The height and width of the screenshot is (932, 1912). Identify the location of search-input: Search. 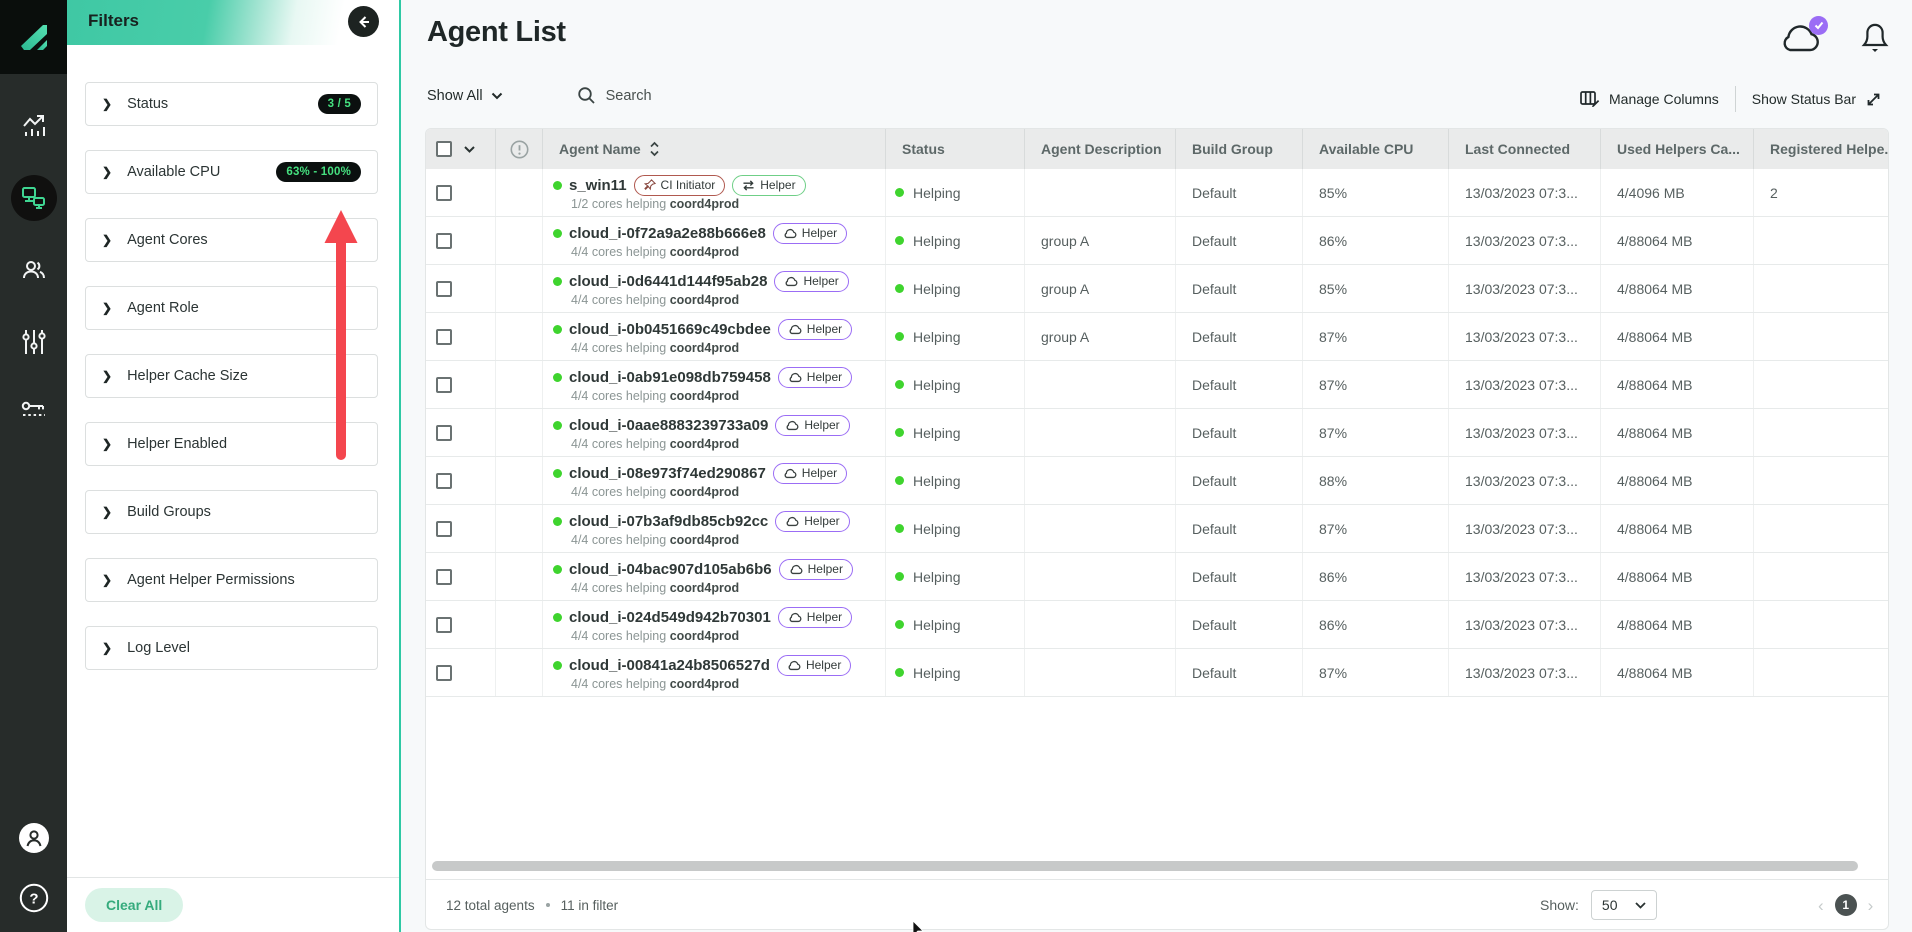
(614, 95).